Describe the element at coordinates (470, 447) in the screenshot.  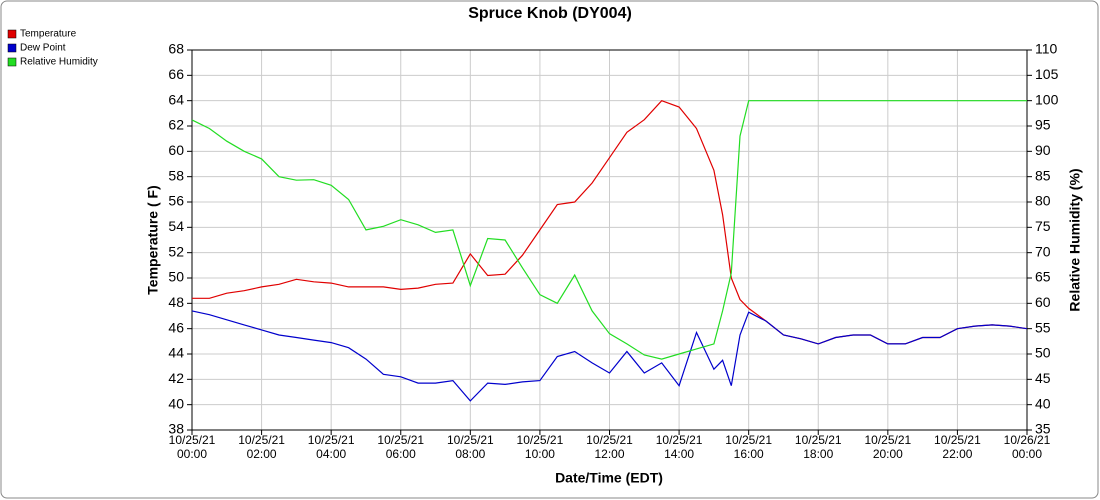
I see `x-tick-label: 10/25/21 08:00` at that location.